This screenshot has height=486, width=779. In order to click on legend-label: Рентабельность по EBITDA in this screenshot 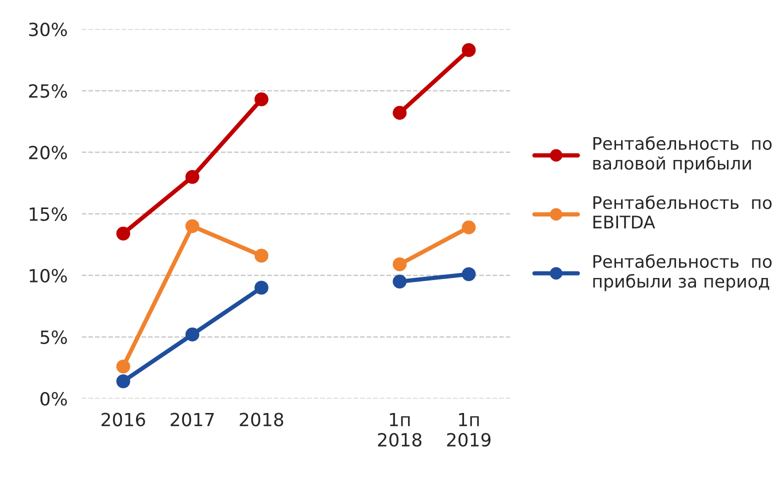, I will do `click(682, 211)`.